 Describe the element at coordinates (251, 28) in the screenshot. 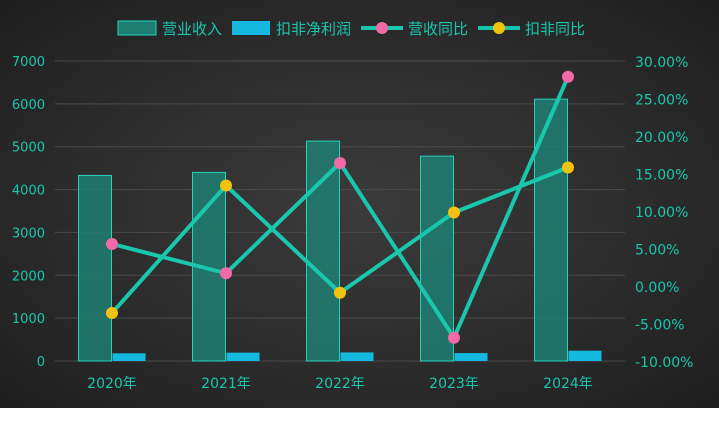

I see `legend-swatch-net-profit` at that location.